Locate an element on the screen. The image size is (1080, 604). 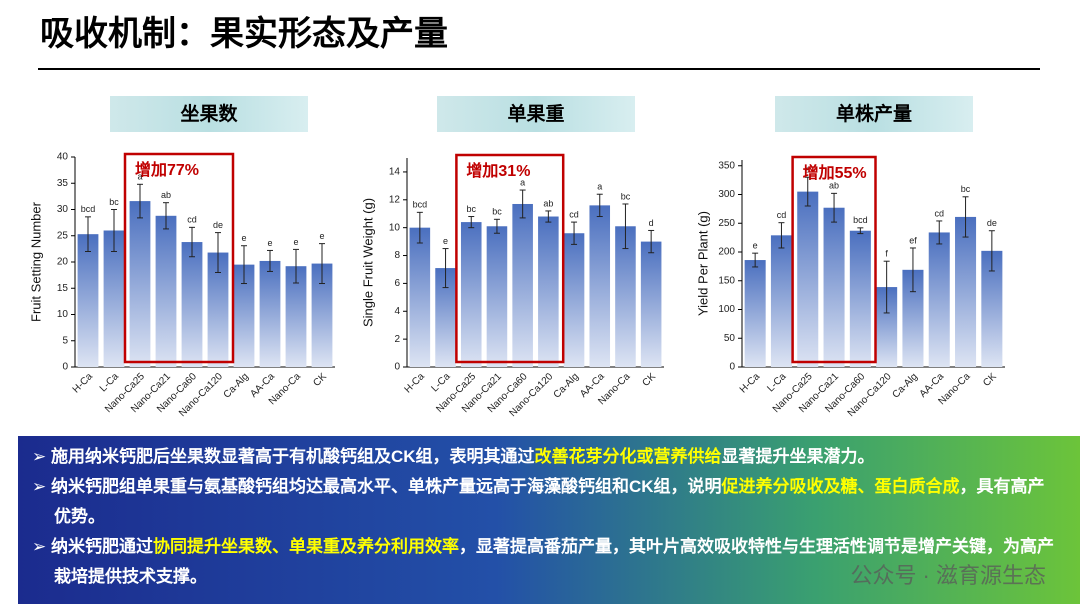
y-tick-label: 300 is located at coordinates (726, 194).